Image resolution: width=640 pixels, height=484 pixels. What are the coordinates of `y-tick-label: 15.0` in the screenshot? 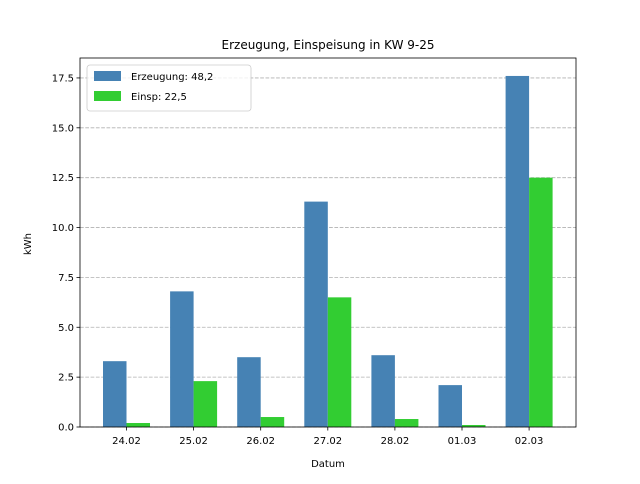 It's located at (63, 128).